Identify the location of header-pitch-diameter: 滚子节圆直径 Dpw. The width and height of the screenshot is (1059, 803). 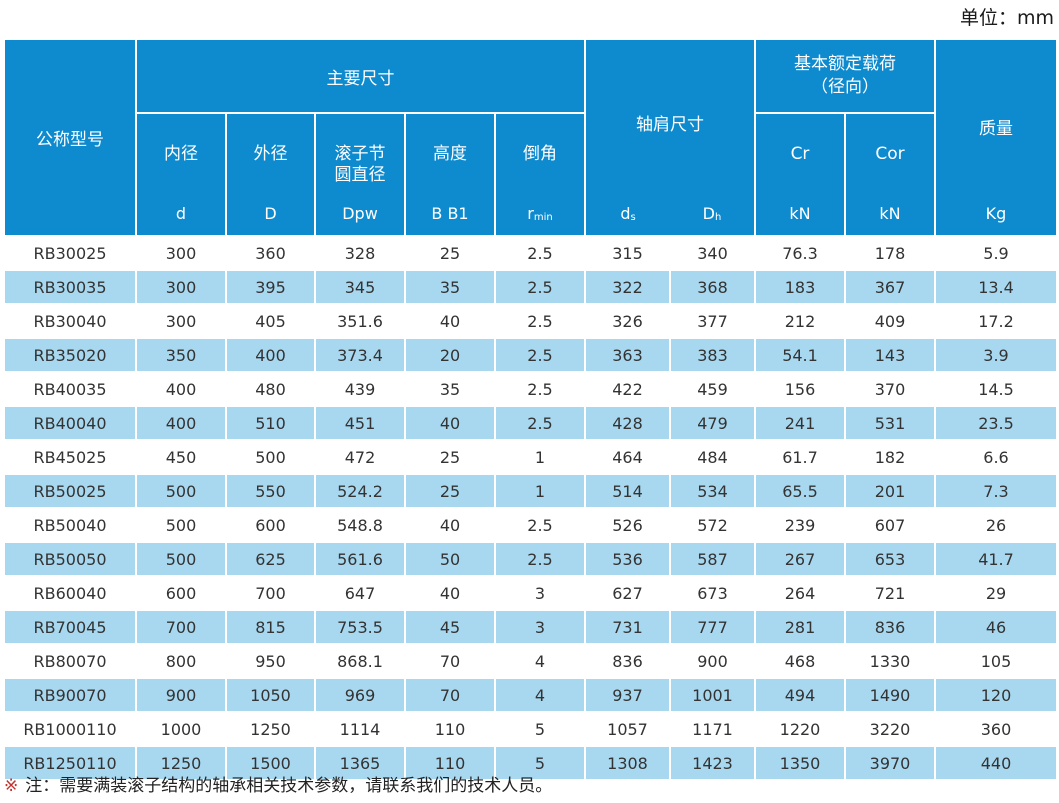
(360, 174).